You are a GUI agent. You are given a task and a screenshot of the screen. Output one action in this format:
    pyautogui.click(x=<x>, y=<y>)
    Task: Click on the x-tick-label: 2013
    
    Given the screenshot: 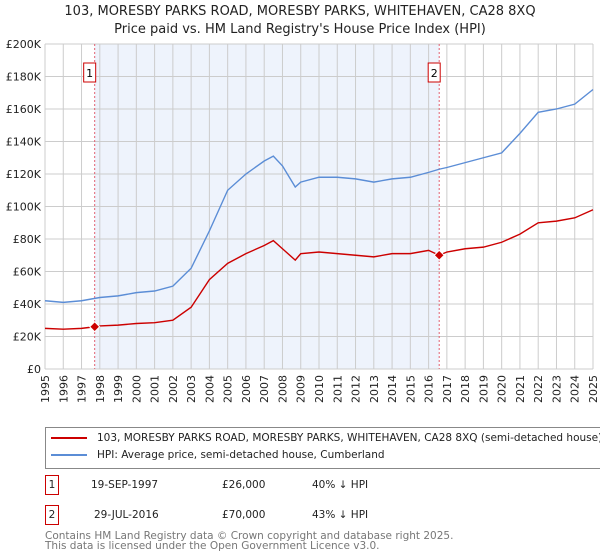 What is the action you would take?
    pyautogui.click(x=374, y=389)
    